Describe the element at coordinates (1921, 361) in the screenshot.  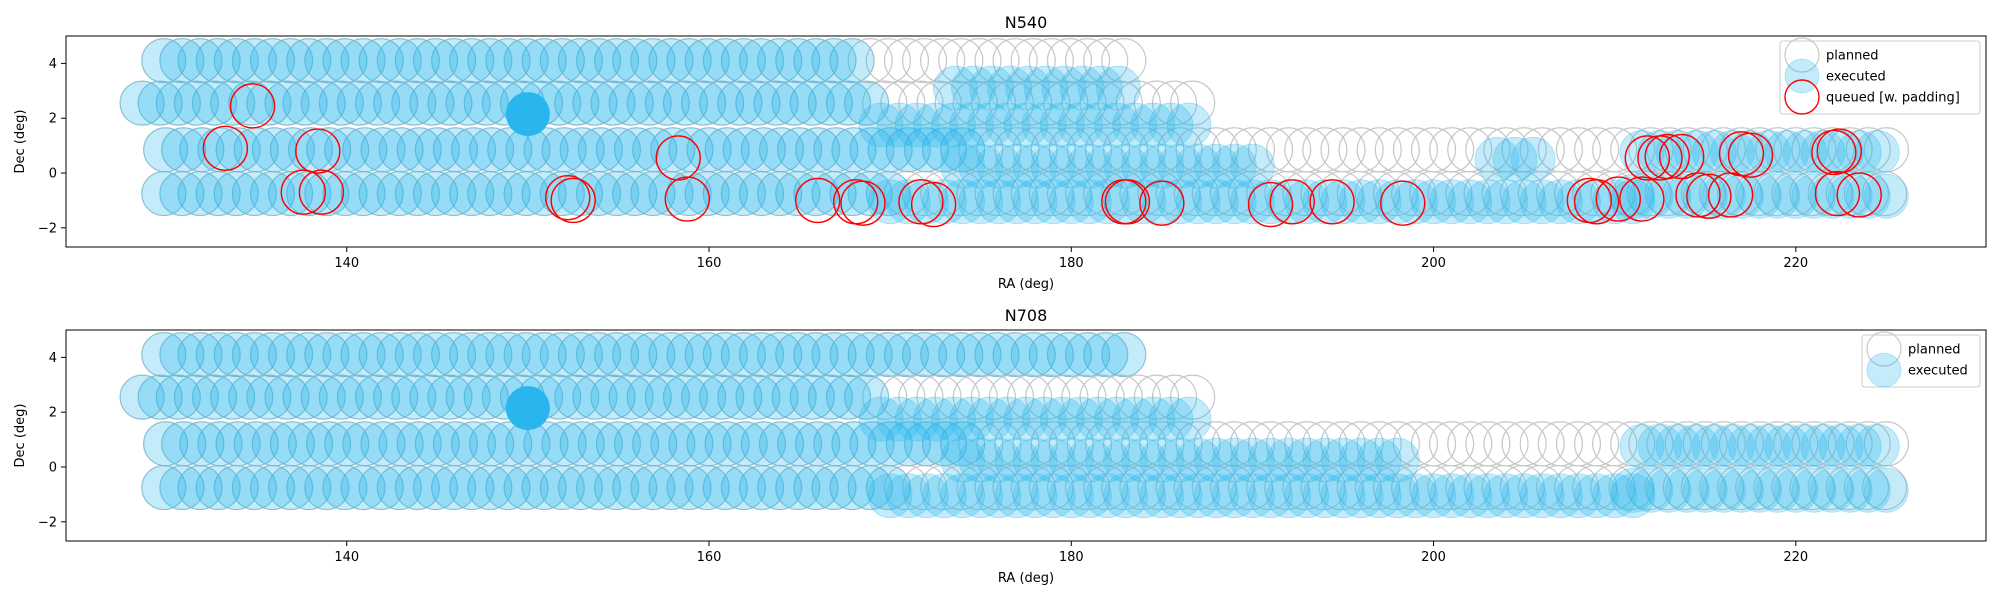
I see `legend-box` at that location.